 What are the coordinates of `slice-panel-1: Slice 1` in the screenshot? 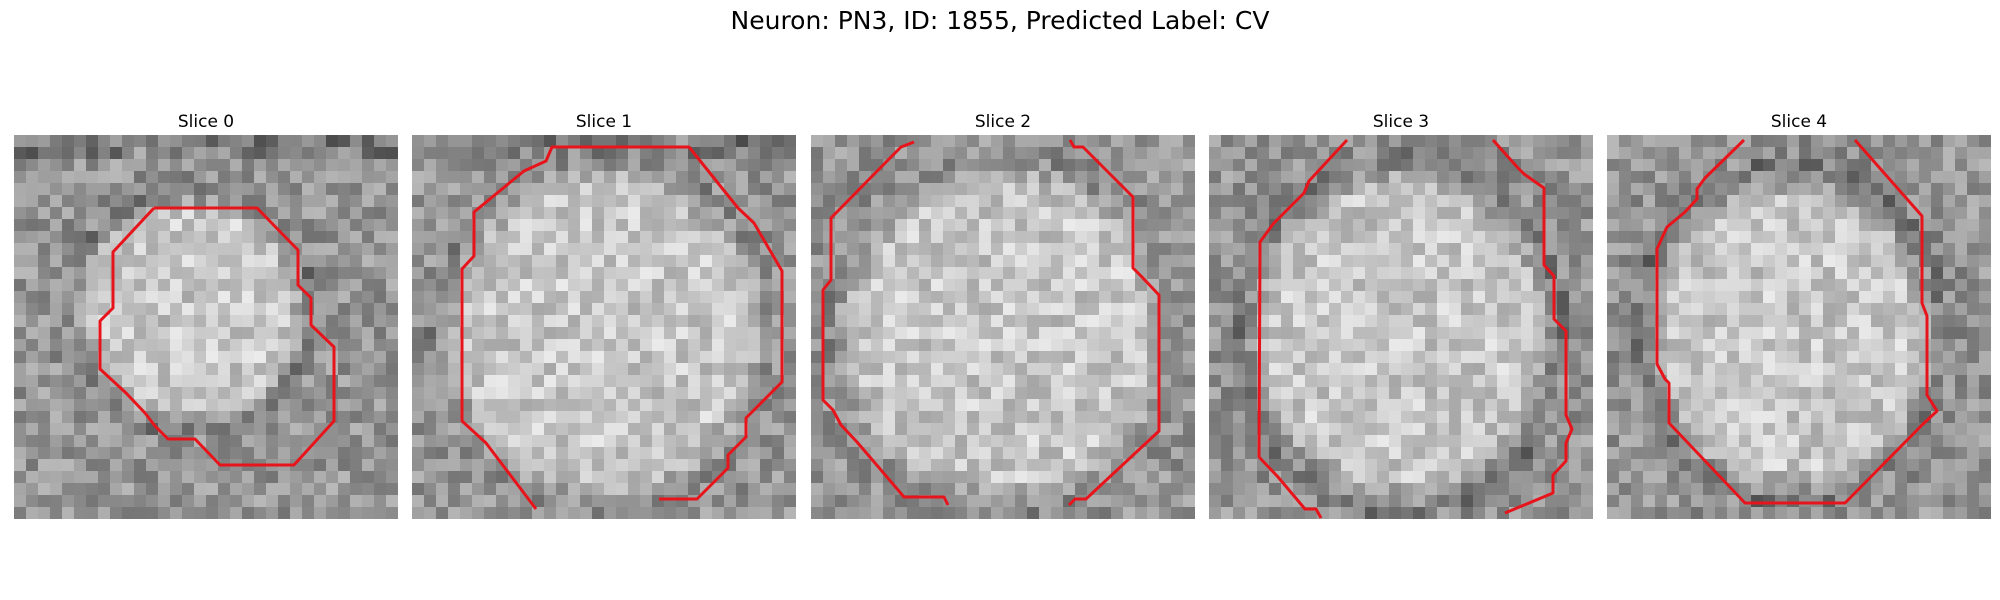 It's located at (604, 314).